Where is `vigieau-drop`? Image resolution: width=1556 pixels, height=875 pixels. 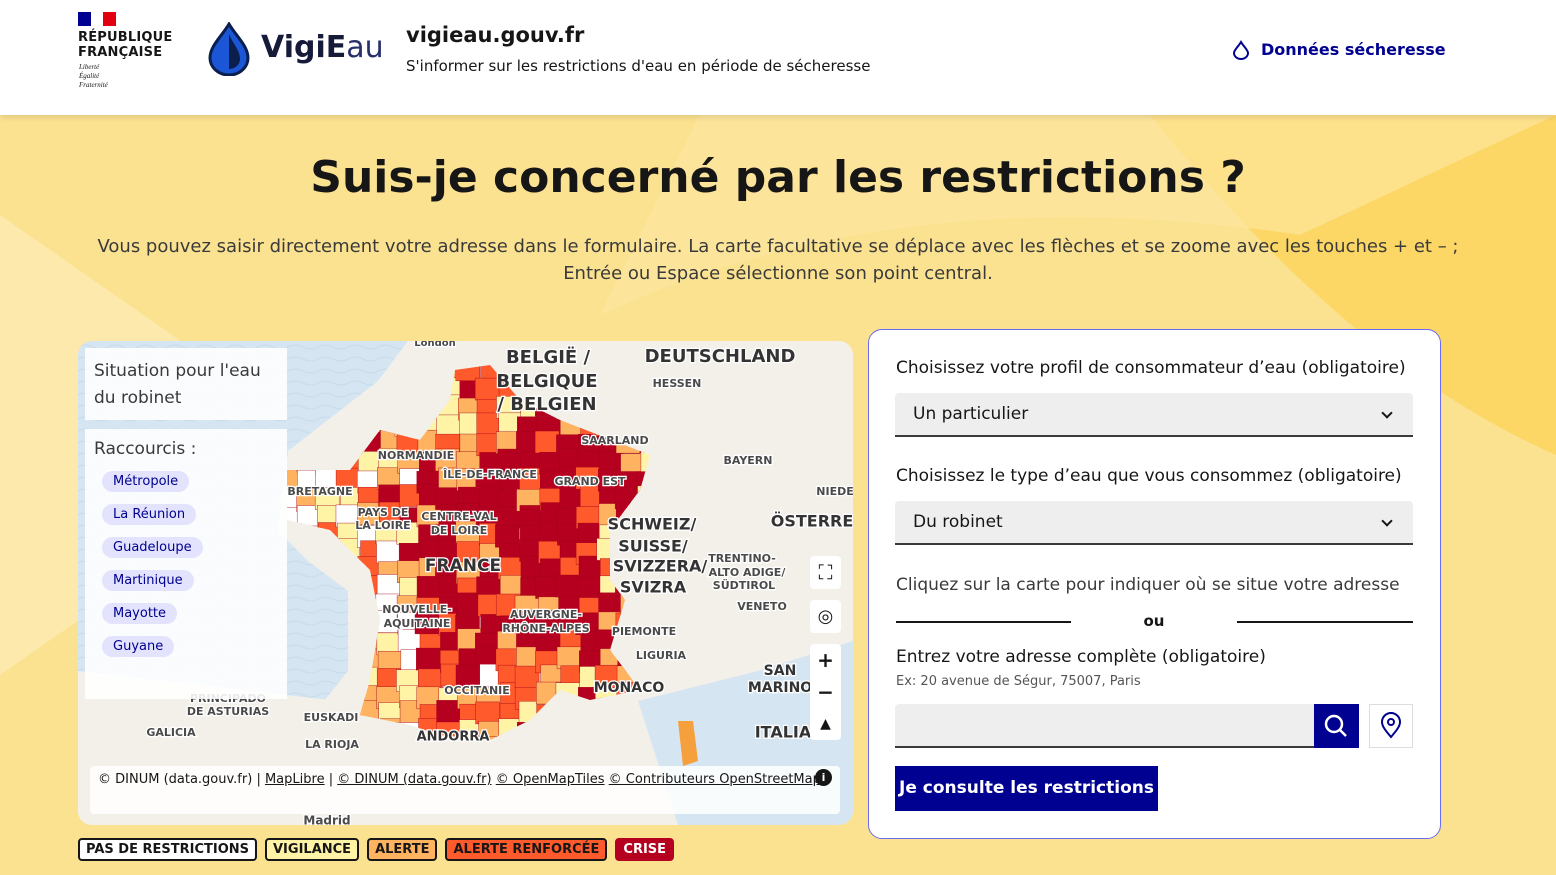 vigieau-drop is located at coordinates (229, 49).